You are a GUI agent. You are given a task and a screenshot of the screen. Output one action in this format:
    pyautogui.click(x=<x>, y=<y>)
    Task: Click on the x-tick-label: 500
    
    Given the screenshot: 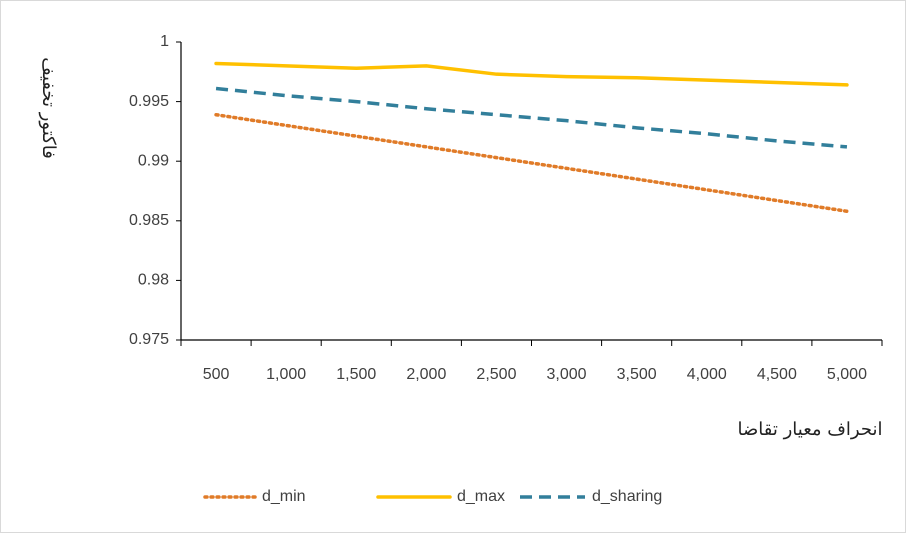 What is the action you would take?
    pyautogui.click(x=216, y=374)
    